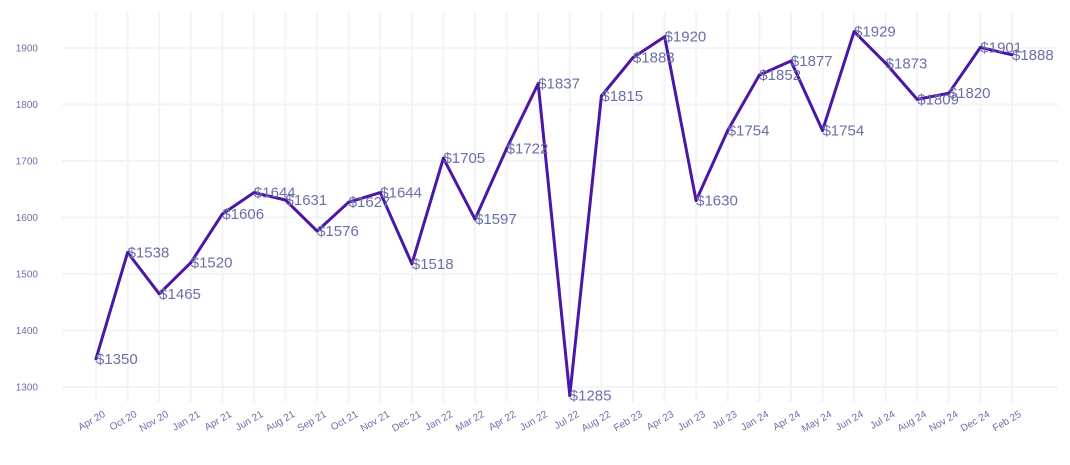 The height and width of the screenshot is (465, 1070). Describe the element at coordinates (375, 422) in the screenshot. I see `x-tick-label: Nov 21` at that location.